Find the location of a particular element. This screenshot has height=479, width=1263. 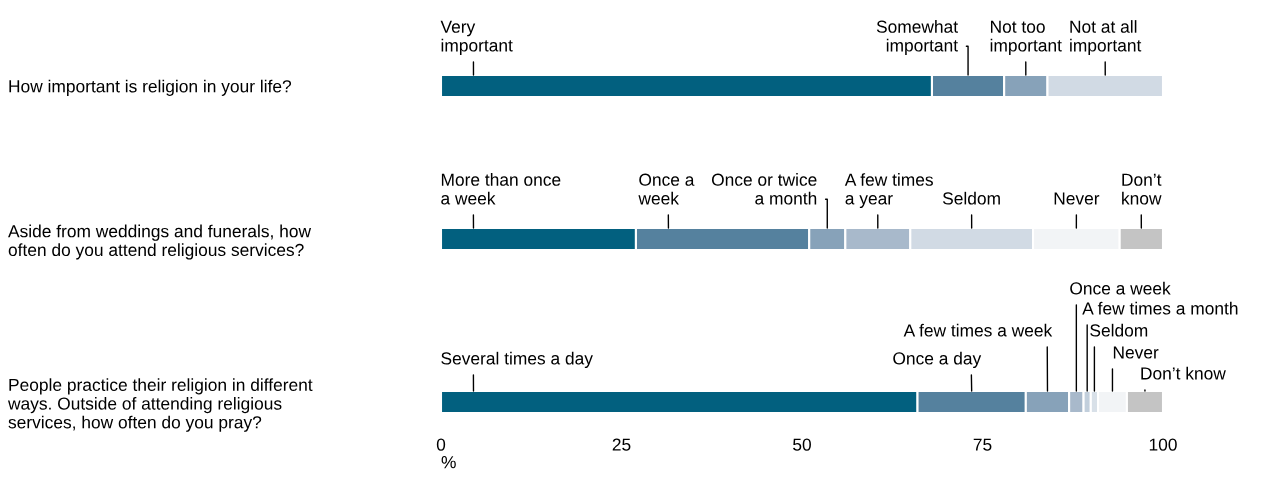

series-label: Once a week is located at coordinates (666, 189).